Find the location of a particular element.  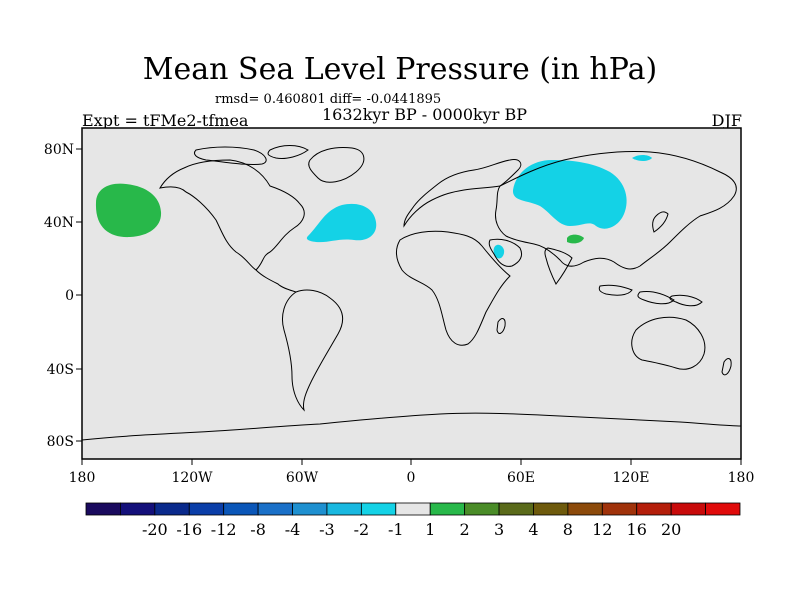

season-label: DJF is located at coordinates (726, 120).